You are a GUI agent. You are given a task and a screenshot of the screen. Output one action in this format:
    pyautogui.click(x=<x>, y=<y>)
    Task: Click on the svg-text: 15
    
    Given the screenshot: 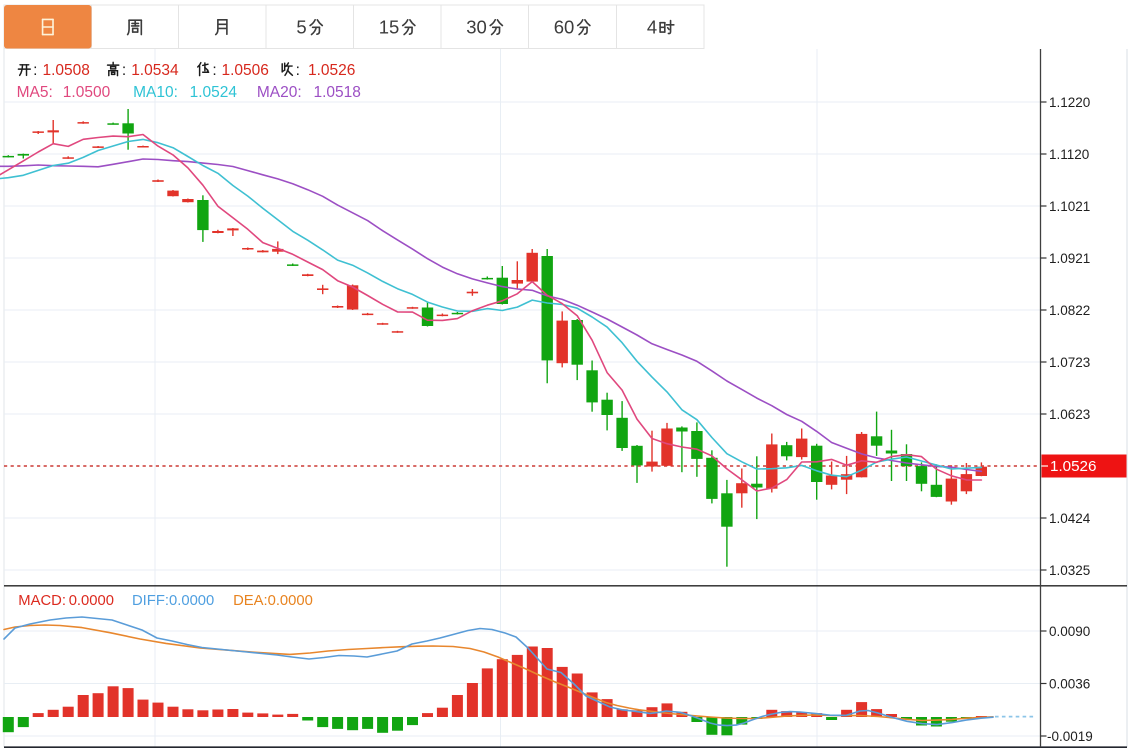 What is the action you would take?
    pyautogui.click(x=389, y=26)
    